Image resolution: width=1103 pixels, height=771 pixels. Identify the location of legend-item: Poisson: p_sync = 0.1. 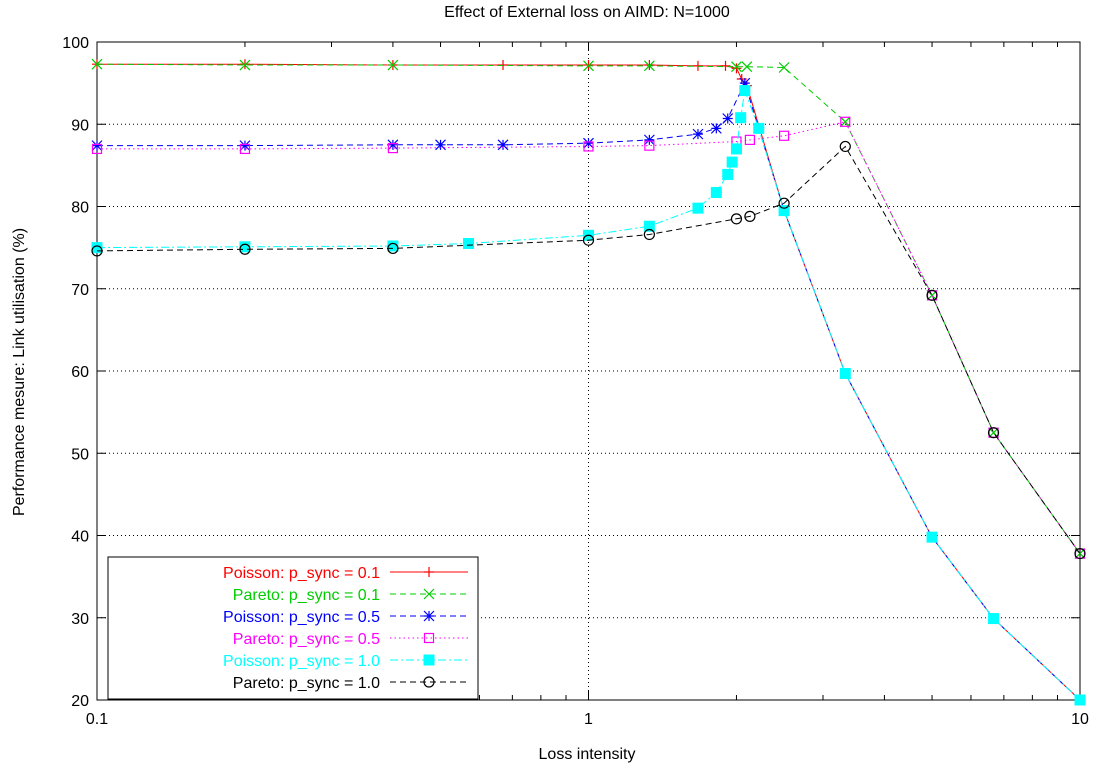
(345, 573).